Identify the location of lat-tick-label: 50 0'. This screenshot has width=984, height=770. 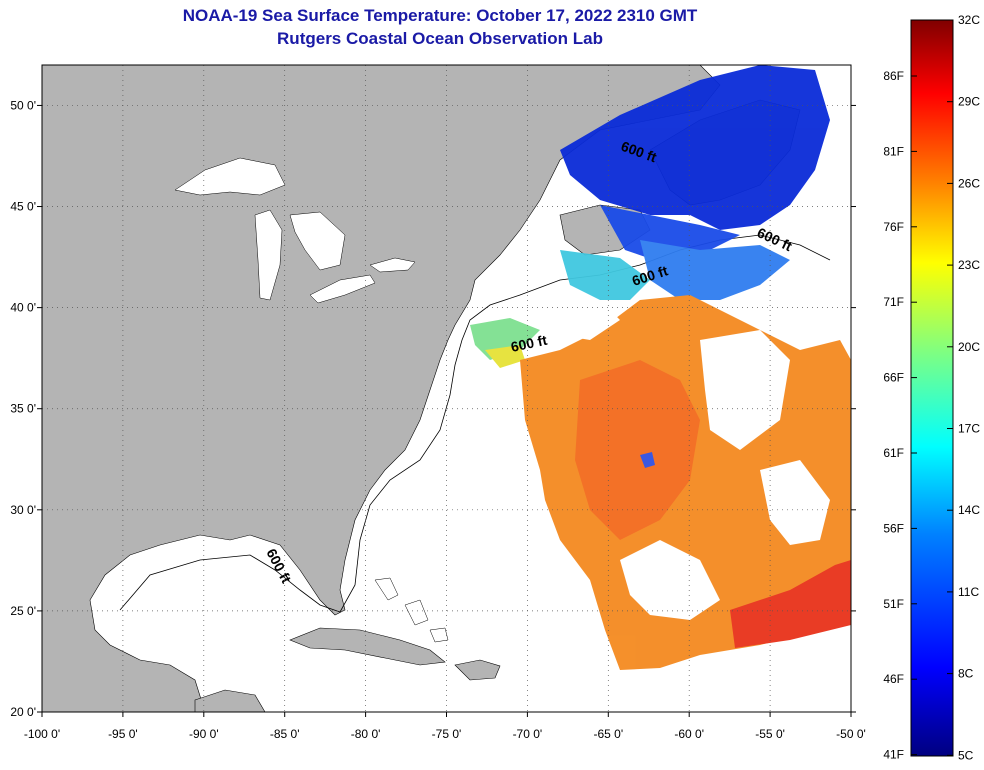
(23, 105).